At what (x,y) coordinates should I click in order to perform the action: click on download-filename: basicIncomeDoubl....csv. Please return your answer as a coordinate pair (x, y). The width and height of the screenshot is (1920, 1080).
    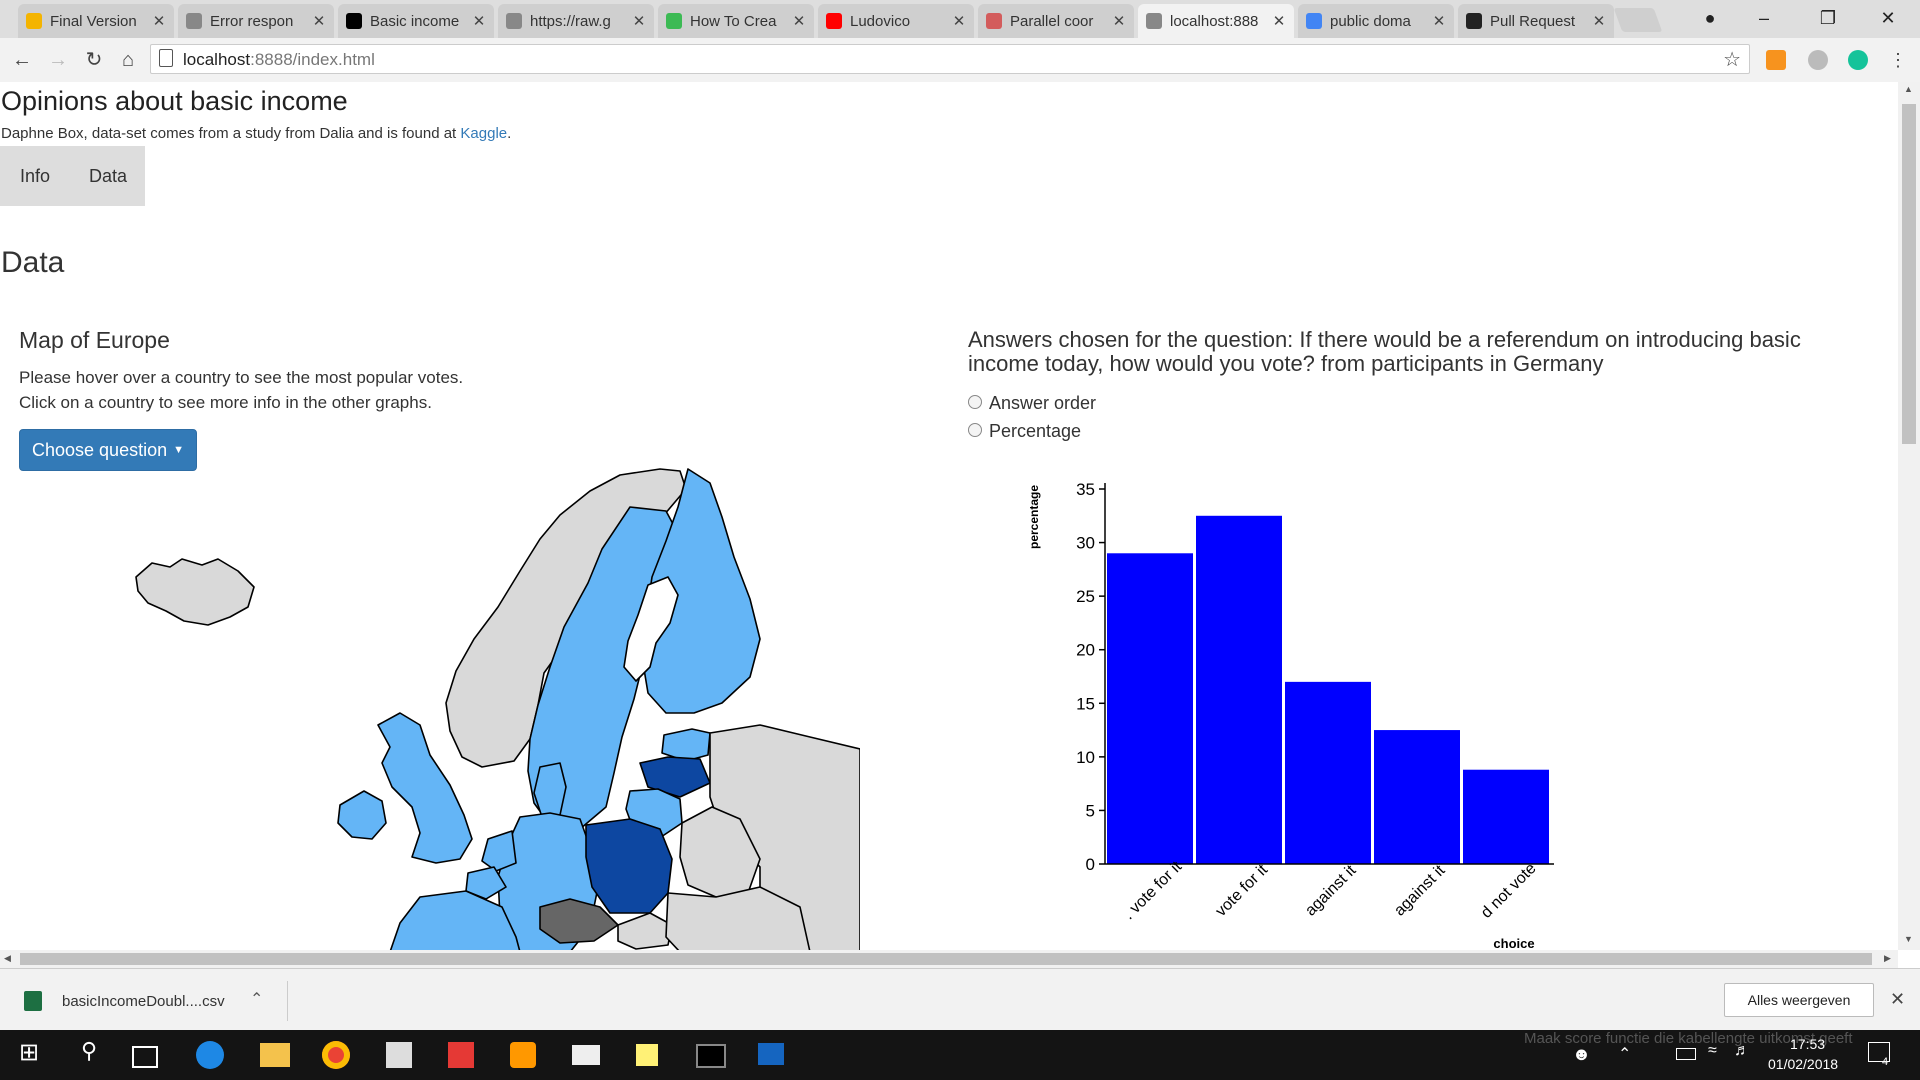
    Looking at the image, I should click on (143, 1001).